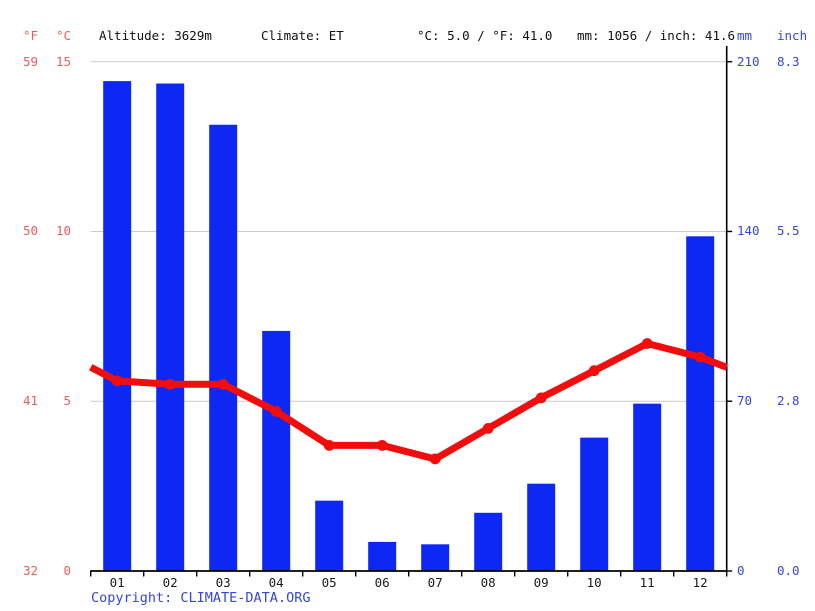 This screenshot has width=815, height=611. Describe the element at coordinates (788, 231) in the screenshot. I see `right-axis-label-inch: 5.5` at that location.